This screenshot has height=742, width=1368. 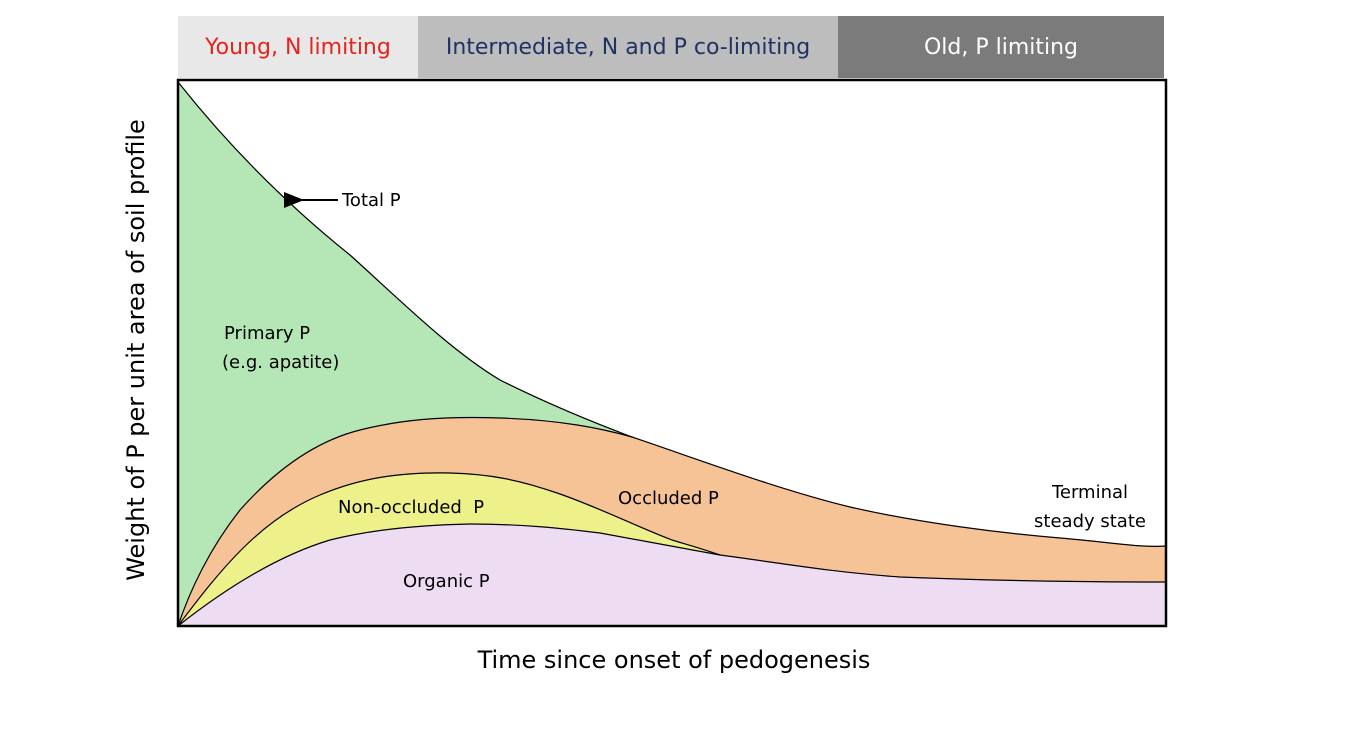 What do you see at coordinates (1090, 521) in the screenshot?
I see `steady-state-label: steady state` at bounding box center [1090, 521].